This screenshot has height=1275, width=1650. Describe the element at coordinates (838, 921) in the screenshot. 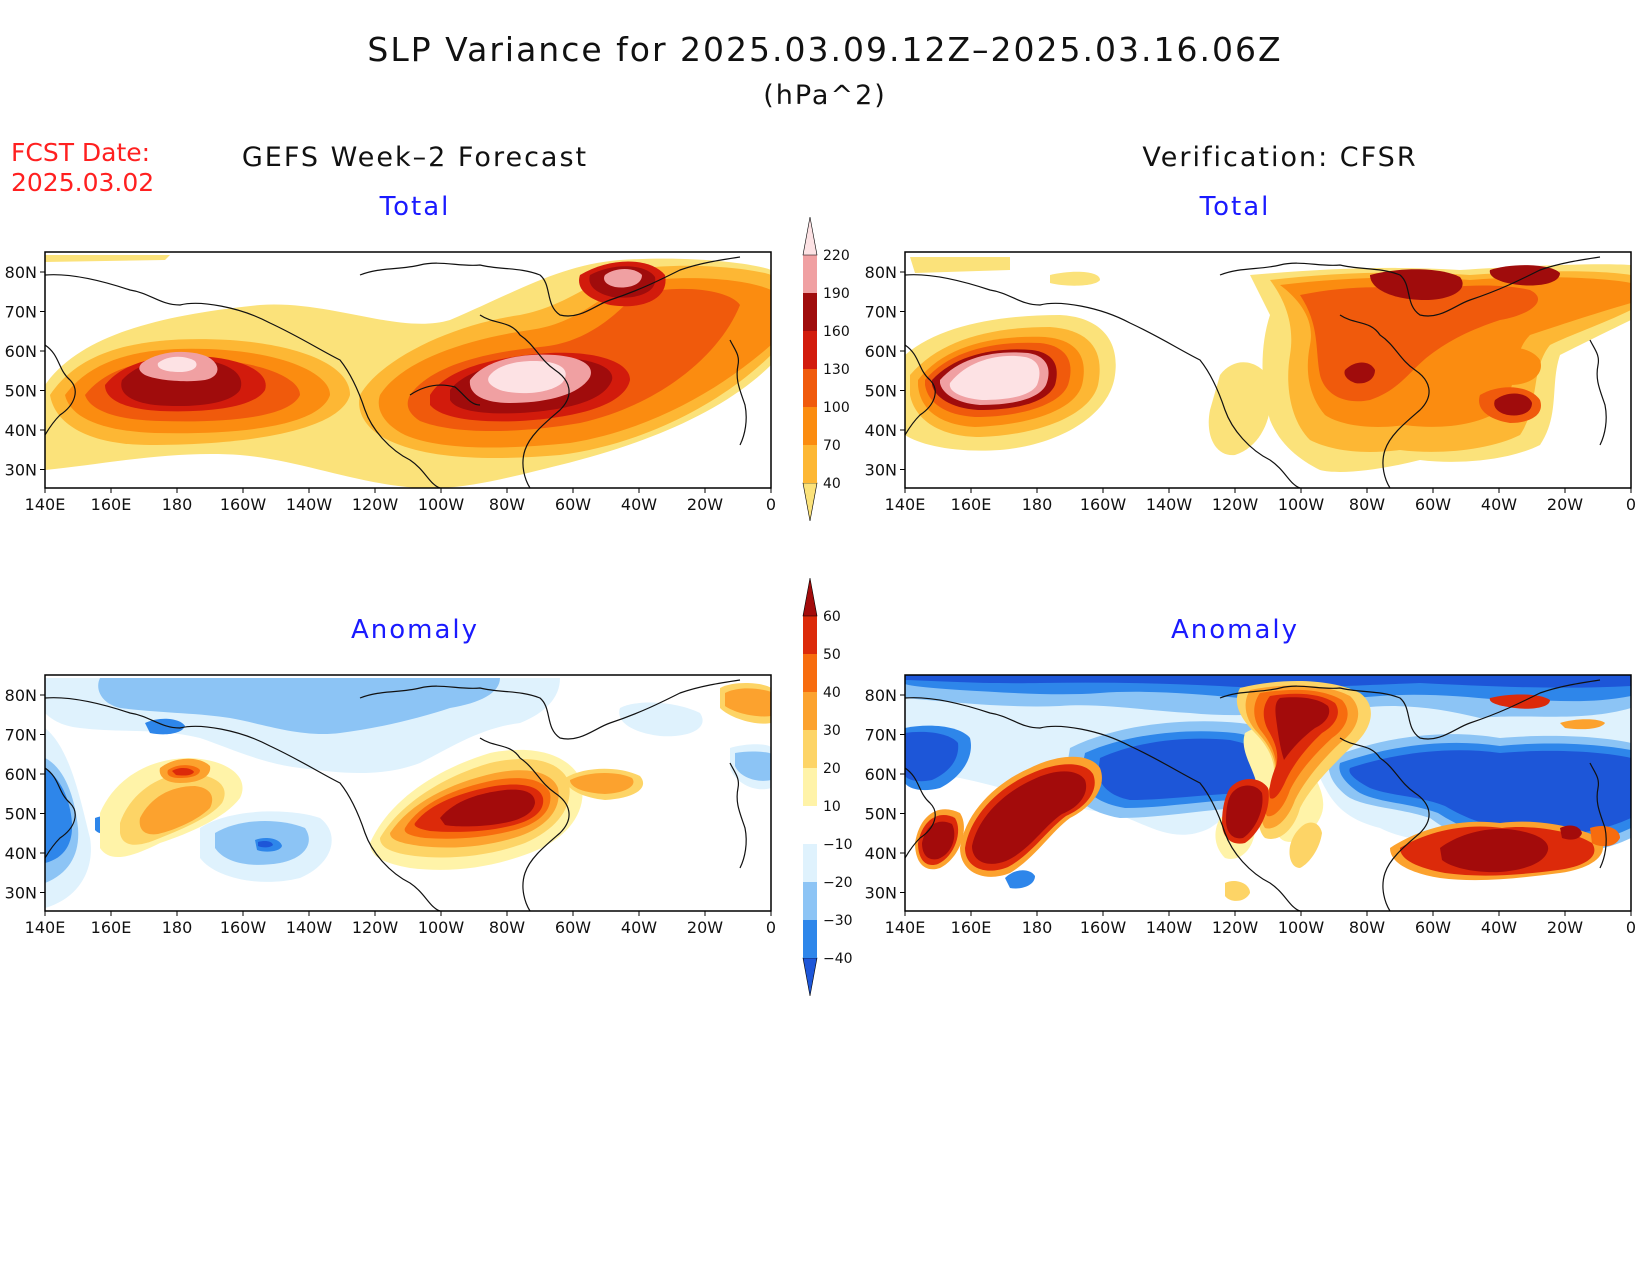

I see `colorbar-level-label: −30` at that location.